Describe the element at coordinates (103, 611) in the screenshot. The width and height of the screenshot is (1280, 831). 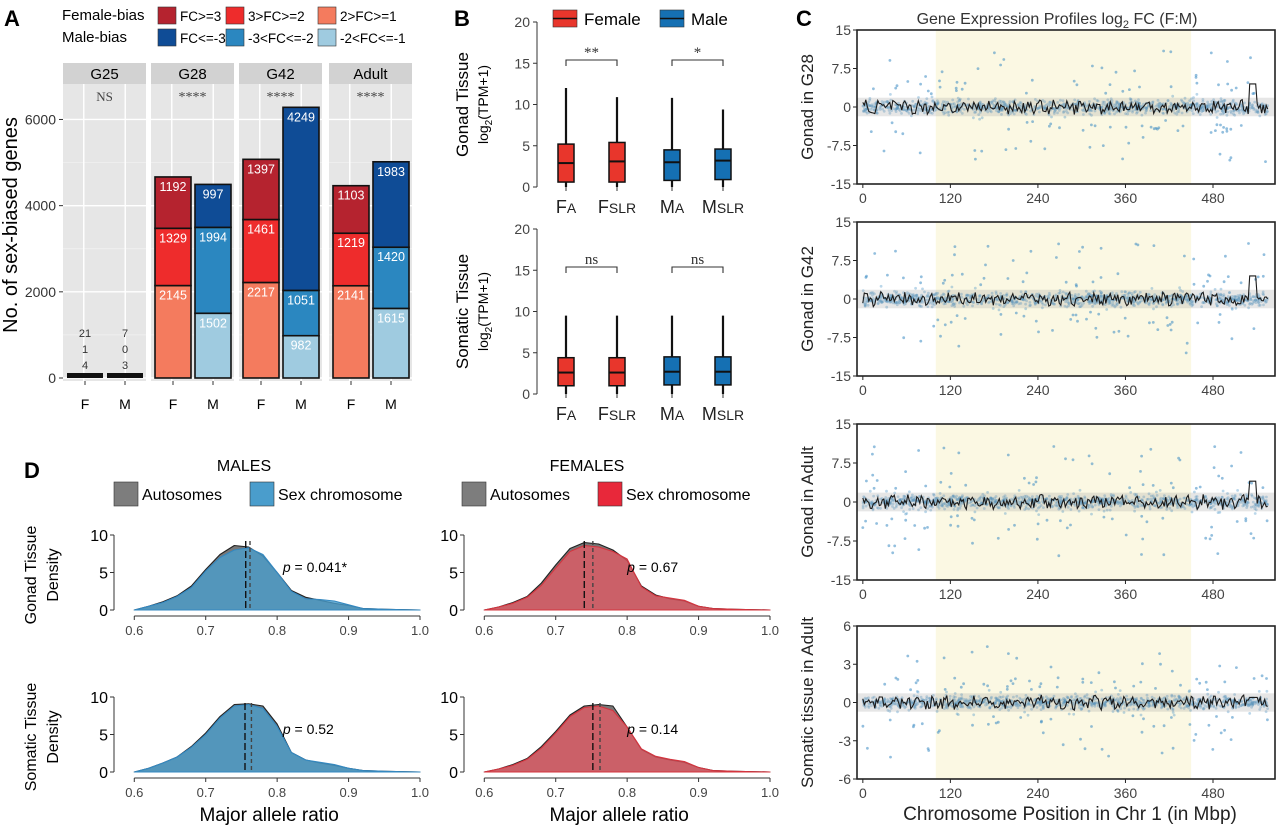
I see `y-tick-label: 0` at that location.